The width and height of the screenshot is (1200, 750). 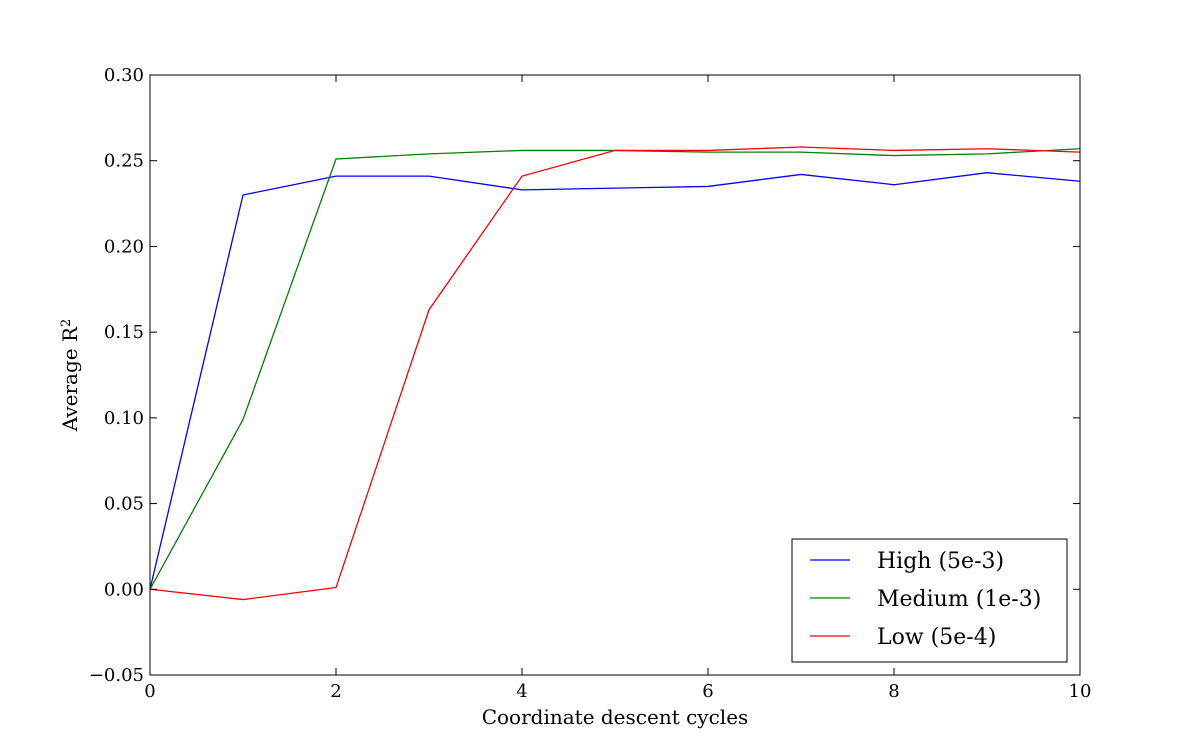 What do you see at coordinates (124, 161) in the screenshot?
I see `y-tick-label: 0.25` at bounding box center [124, 161].